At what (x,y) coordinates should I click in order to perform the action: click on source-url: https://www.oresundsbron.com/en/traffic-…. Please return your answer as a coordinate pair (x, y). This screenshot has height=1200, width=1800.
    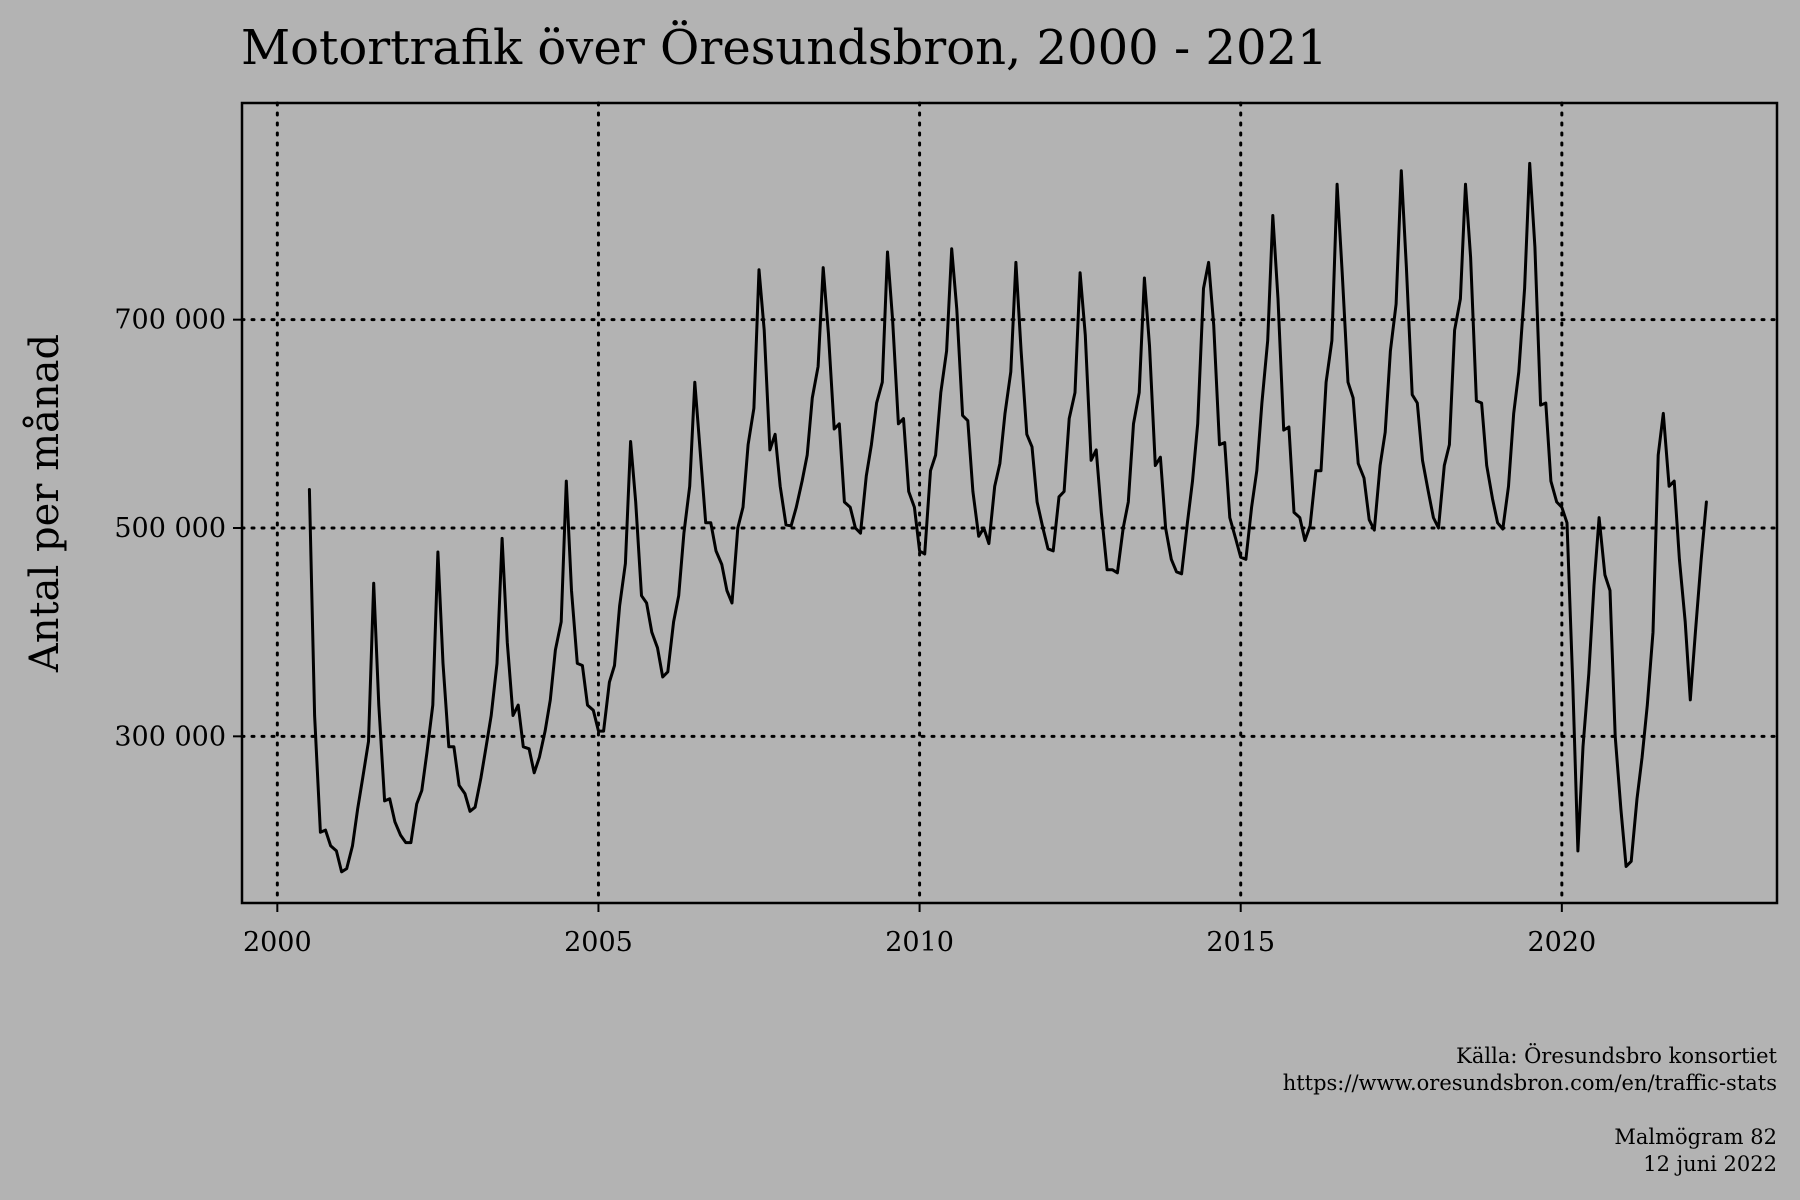
    Looking at the image, I should click on (1530, 1083).